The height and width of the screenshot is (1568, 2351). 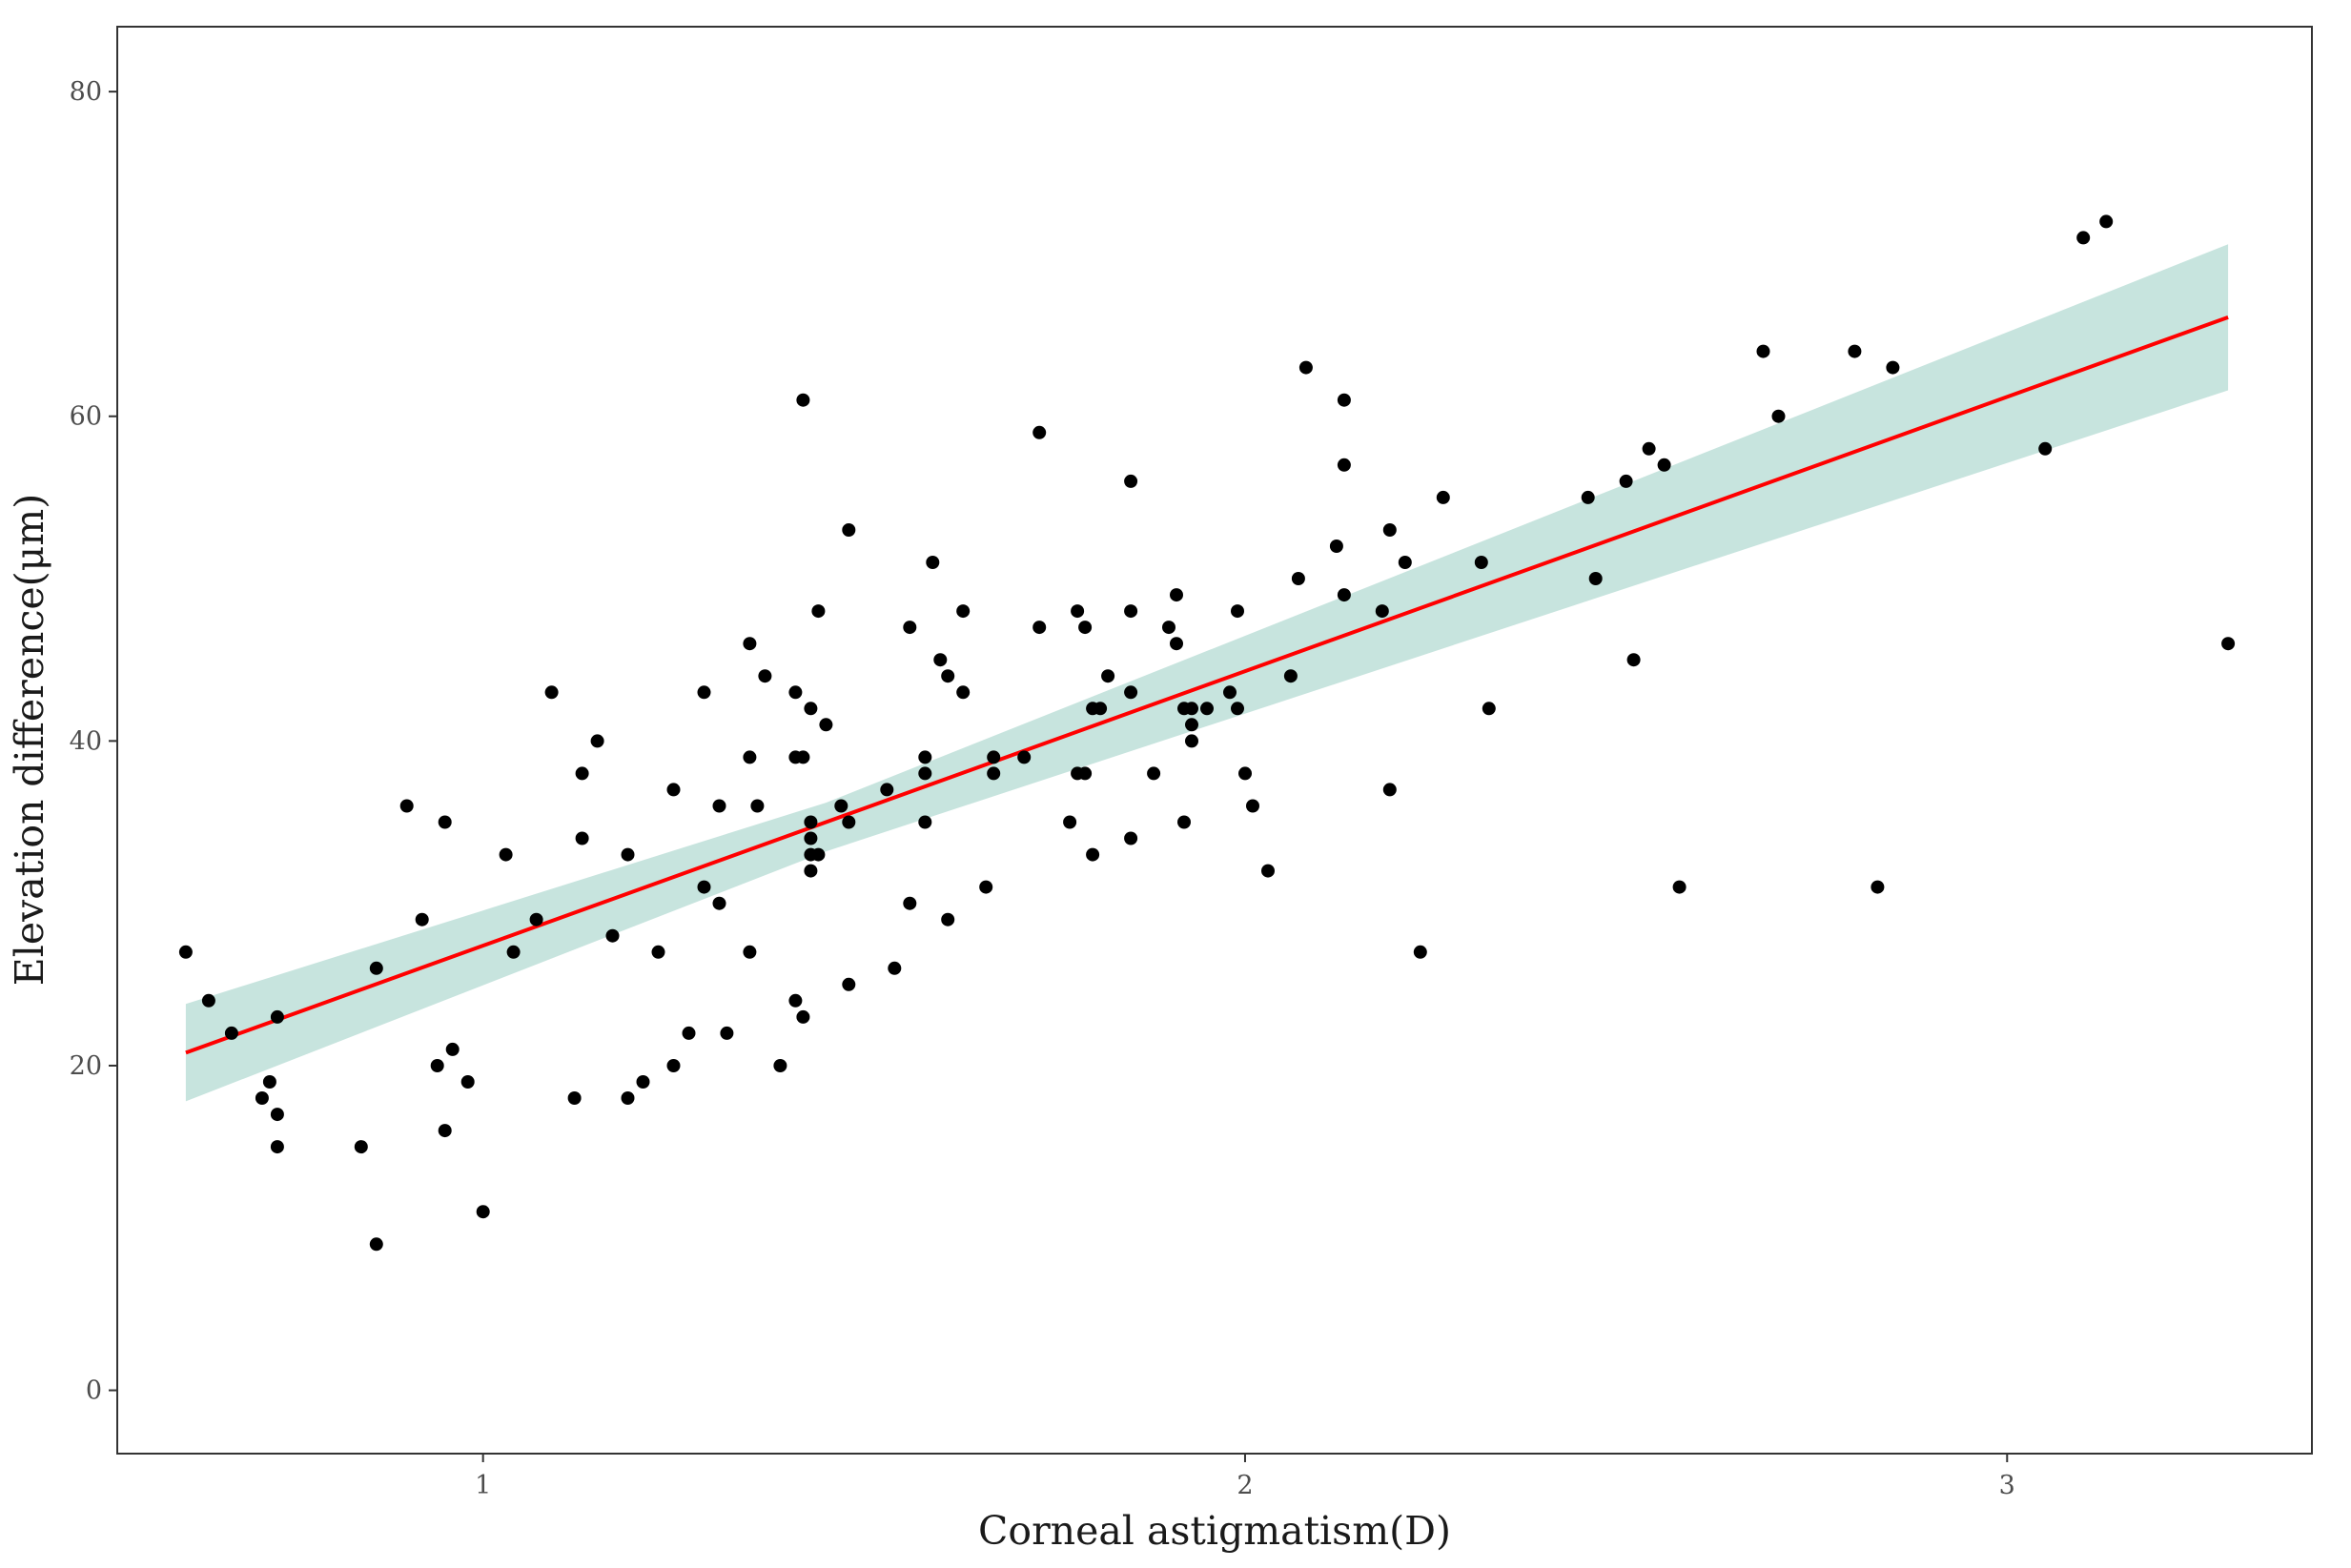 What do you see at coordinates (2007, 1485) in the screenshot?
I see `x-tick-label: 3` at bounding box center [2007, 1485].